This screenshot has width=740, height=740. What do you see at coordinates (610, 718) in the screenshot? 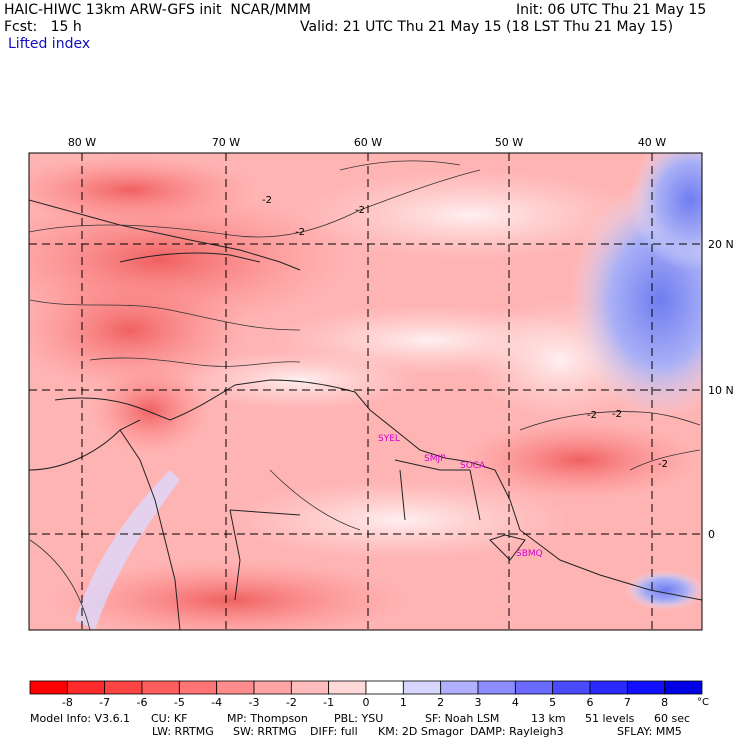
I see `footer-levels: 51 levels` at bounding box center [610, 718].